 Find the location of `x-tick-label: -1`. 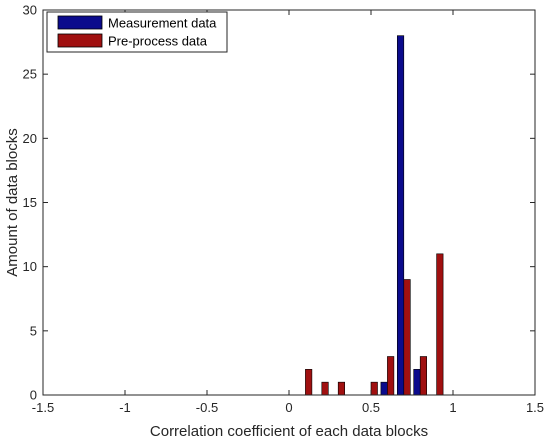

x-tick-label: -1 is located at coordinates (125, 407).